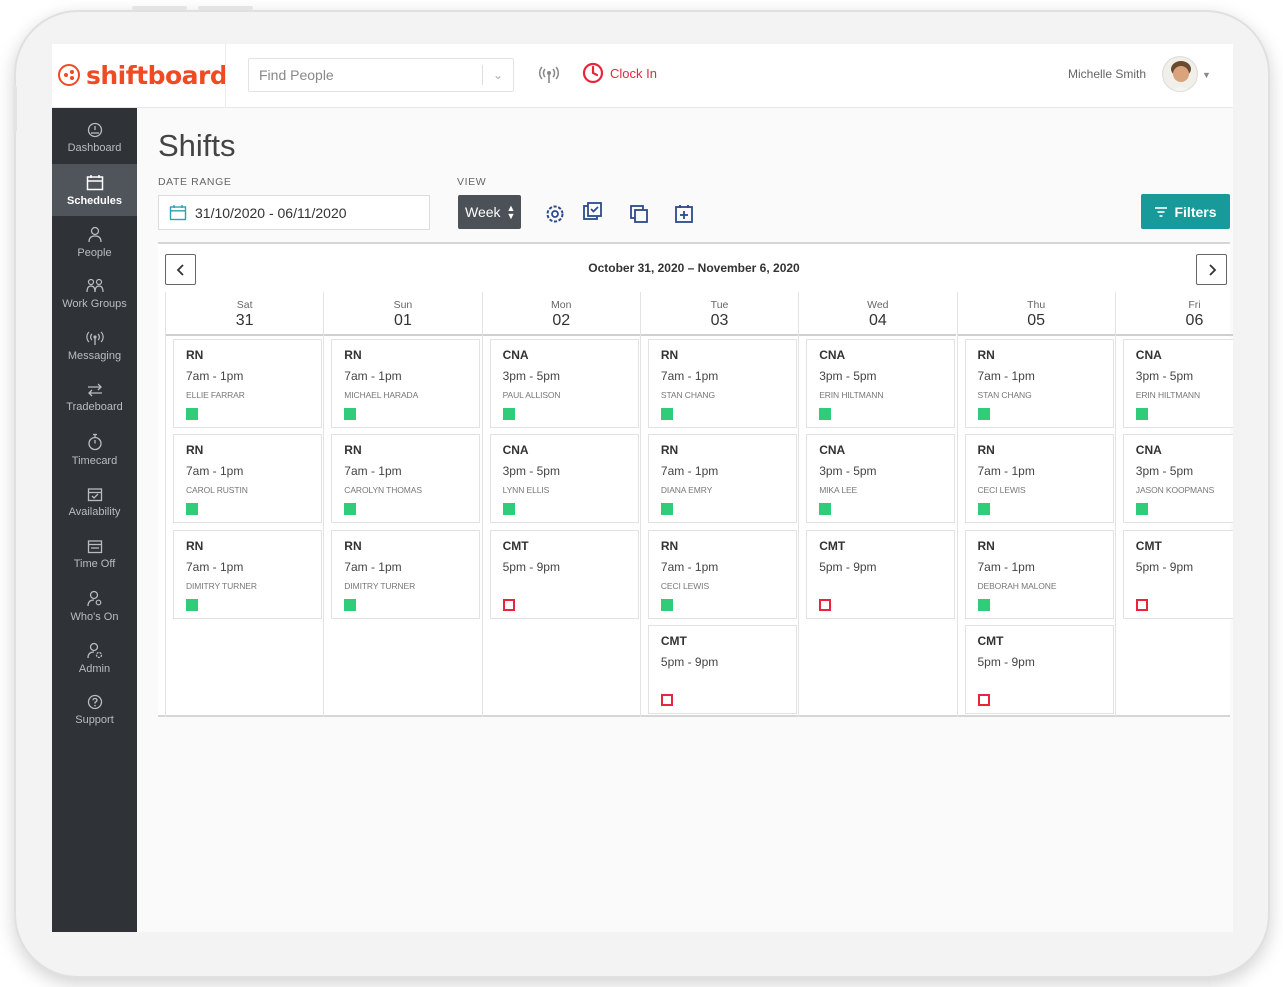 Image resolution: width=1283 pixels, height=987 pixels. I want to click on shift-card: CNA 3pm - 5pm PAUL ALLISON, so click(564, 383).